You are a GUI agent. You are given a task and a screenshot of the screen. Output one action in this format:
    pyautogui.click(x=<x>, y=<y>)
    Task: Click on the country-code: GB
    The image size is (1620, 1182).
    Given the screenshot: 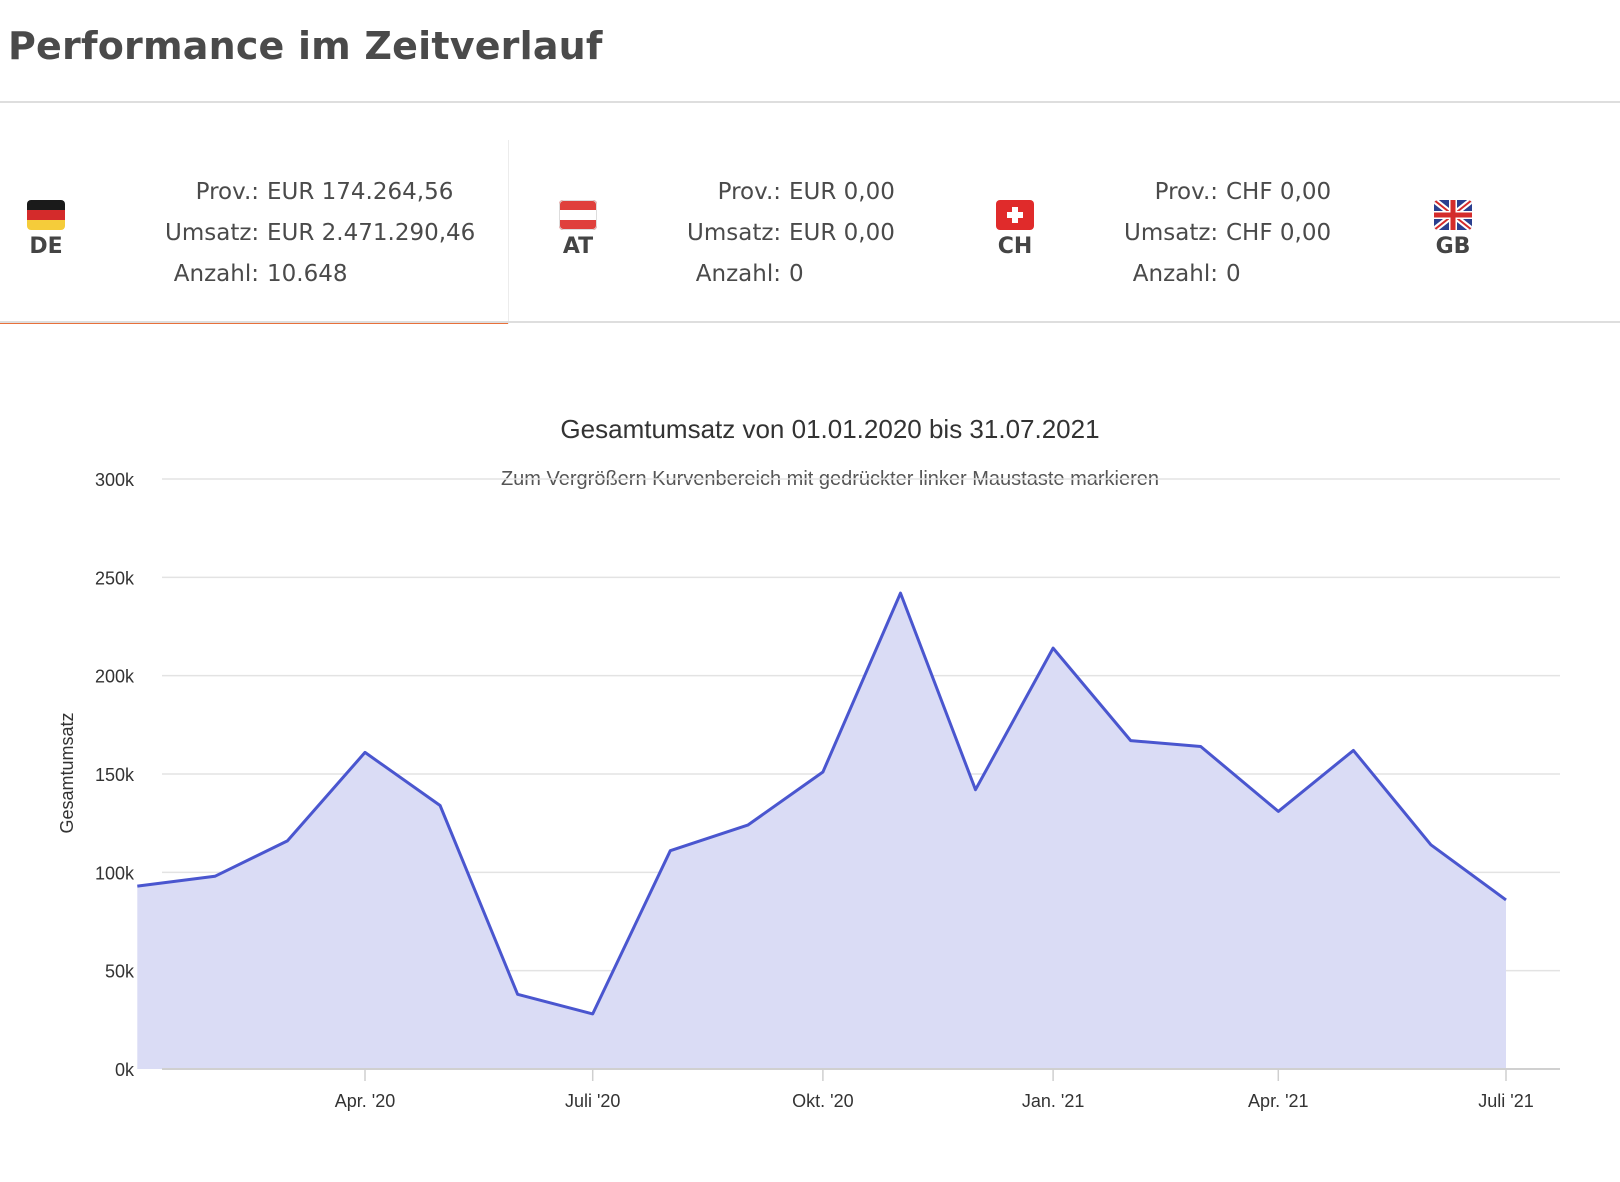 What is the action you would take?
    pyautogui.click(x=1453, y=246)
    